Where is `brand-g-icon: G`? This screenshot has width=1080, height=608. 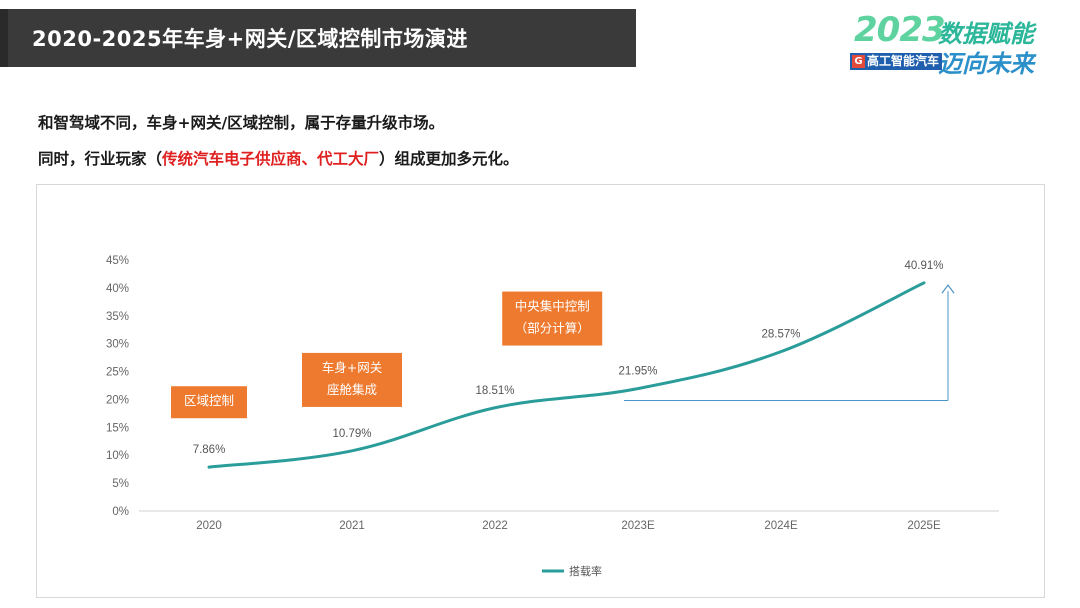 brand-g-icon: G is located at coordinates (858, 61).